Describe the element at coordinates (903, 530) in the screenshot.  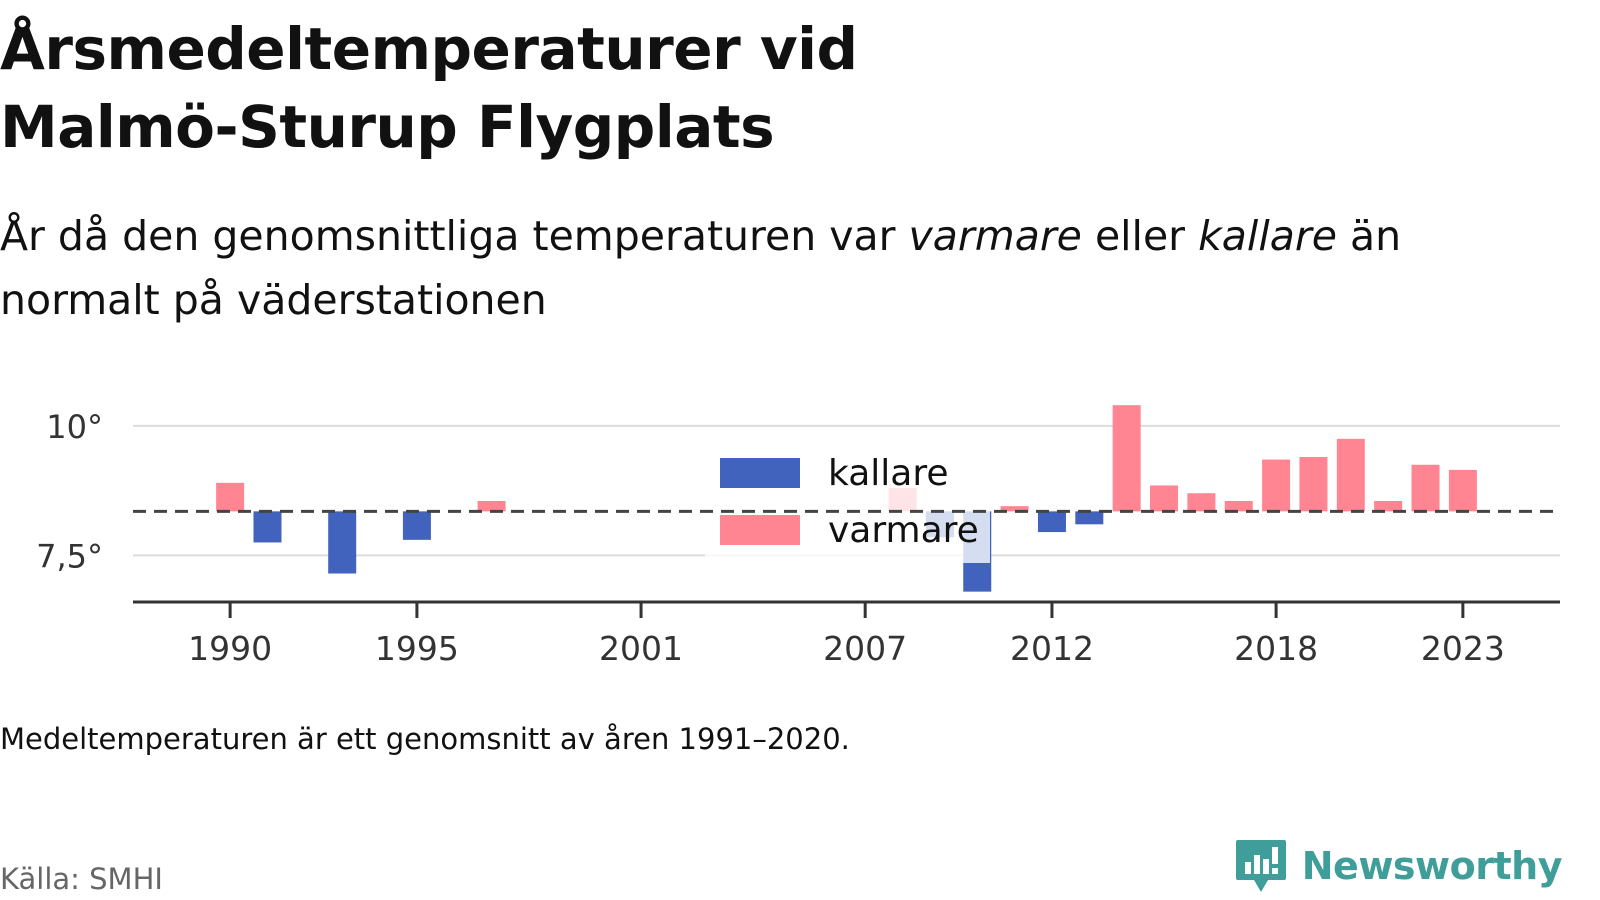
I see `legend-label-warmer: varmare` at that location.